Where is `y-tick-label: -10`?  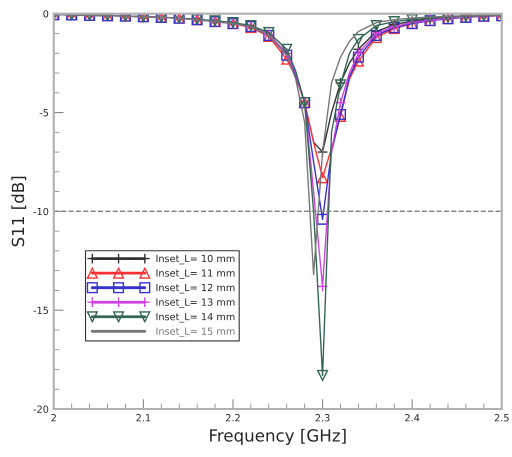
y-tick-label: -10 is located at coordinates (40, 212).